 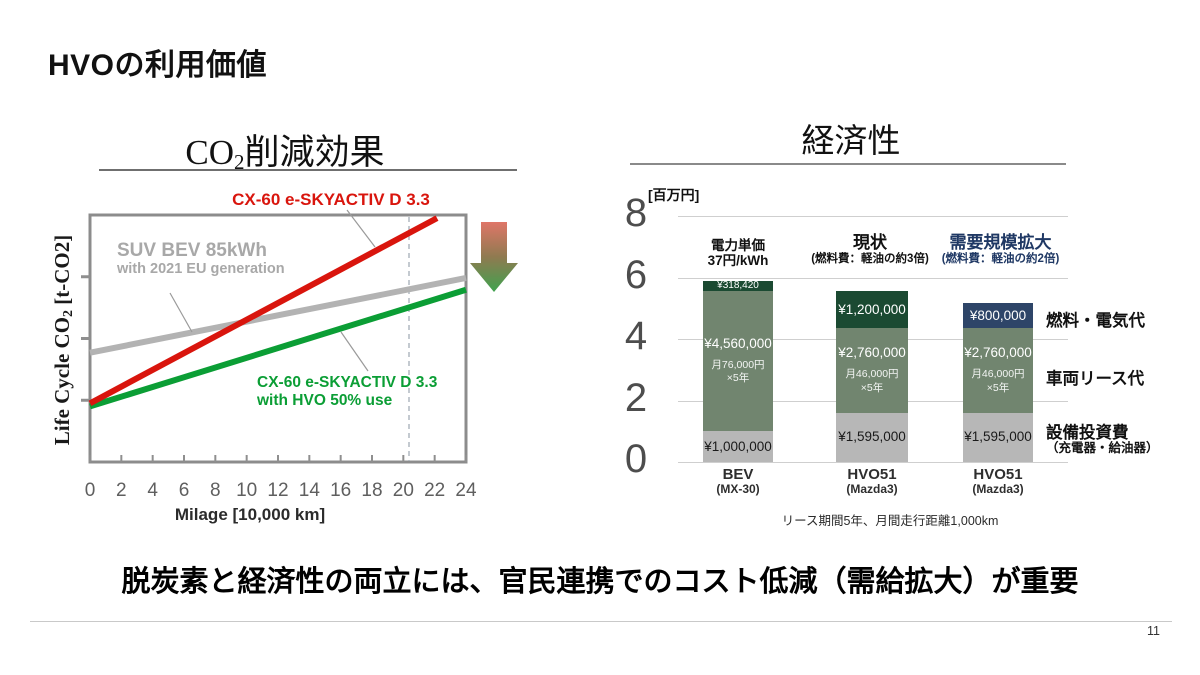 I want to click on category-model: (MX-30), so click(x=738, y=489).